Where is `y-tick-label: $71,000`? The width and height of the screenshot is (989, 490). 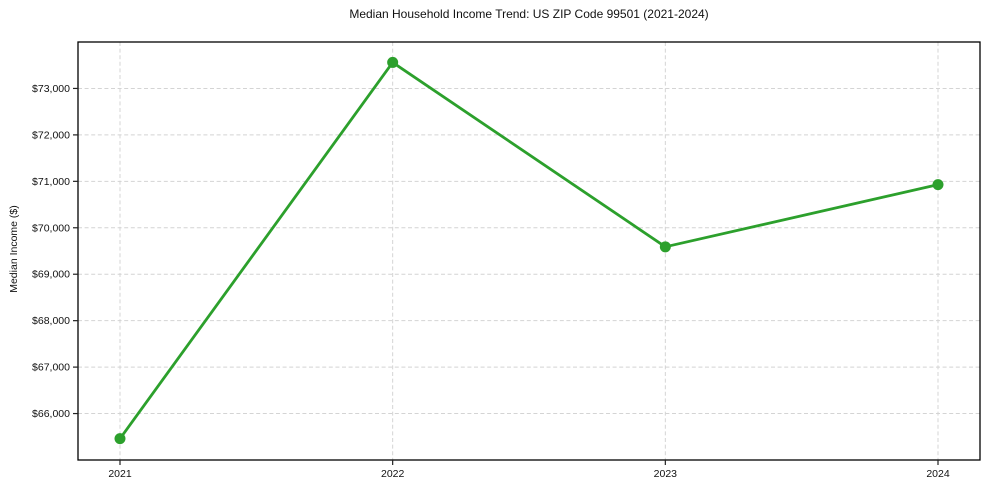 y-tick-label: $71,000 is located at coordinates (51, 182).